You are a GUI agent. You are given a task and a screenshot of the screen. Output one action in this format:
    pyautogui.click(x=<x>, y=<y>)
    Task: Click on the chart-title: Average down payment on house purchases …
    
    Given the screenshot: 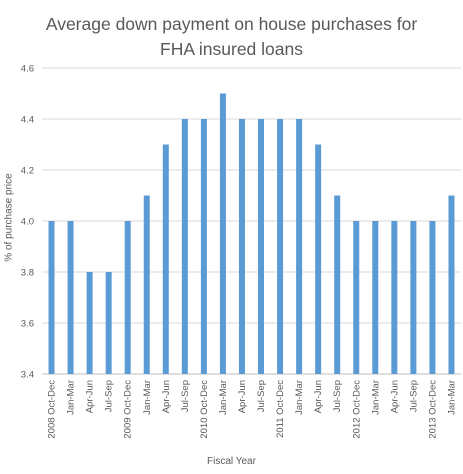 What is the action you would take?
    pyautogui.click(x=231, y=37)
    